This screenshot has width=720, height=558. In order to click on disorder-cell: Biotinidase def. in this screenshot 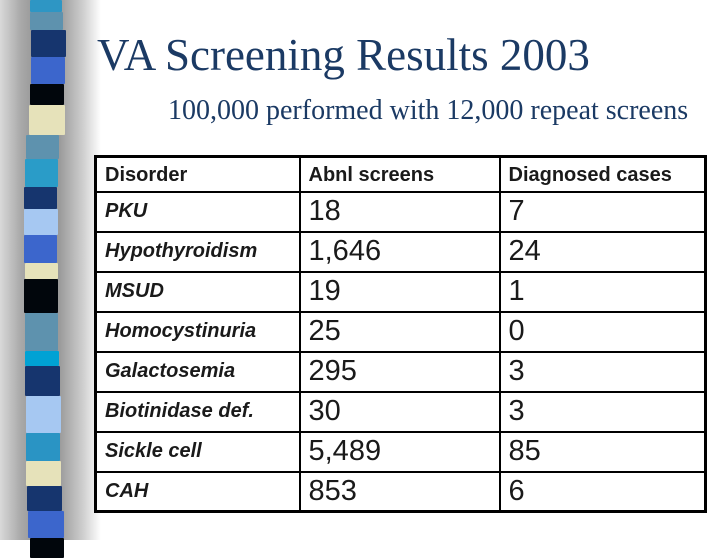, I will do `click(197, 411)`.